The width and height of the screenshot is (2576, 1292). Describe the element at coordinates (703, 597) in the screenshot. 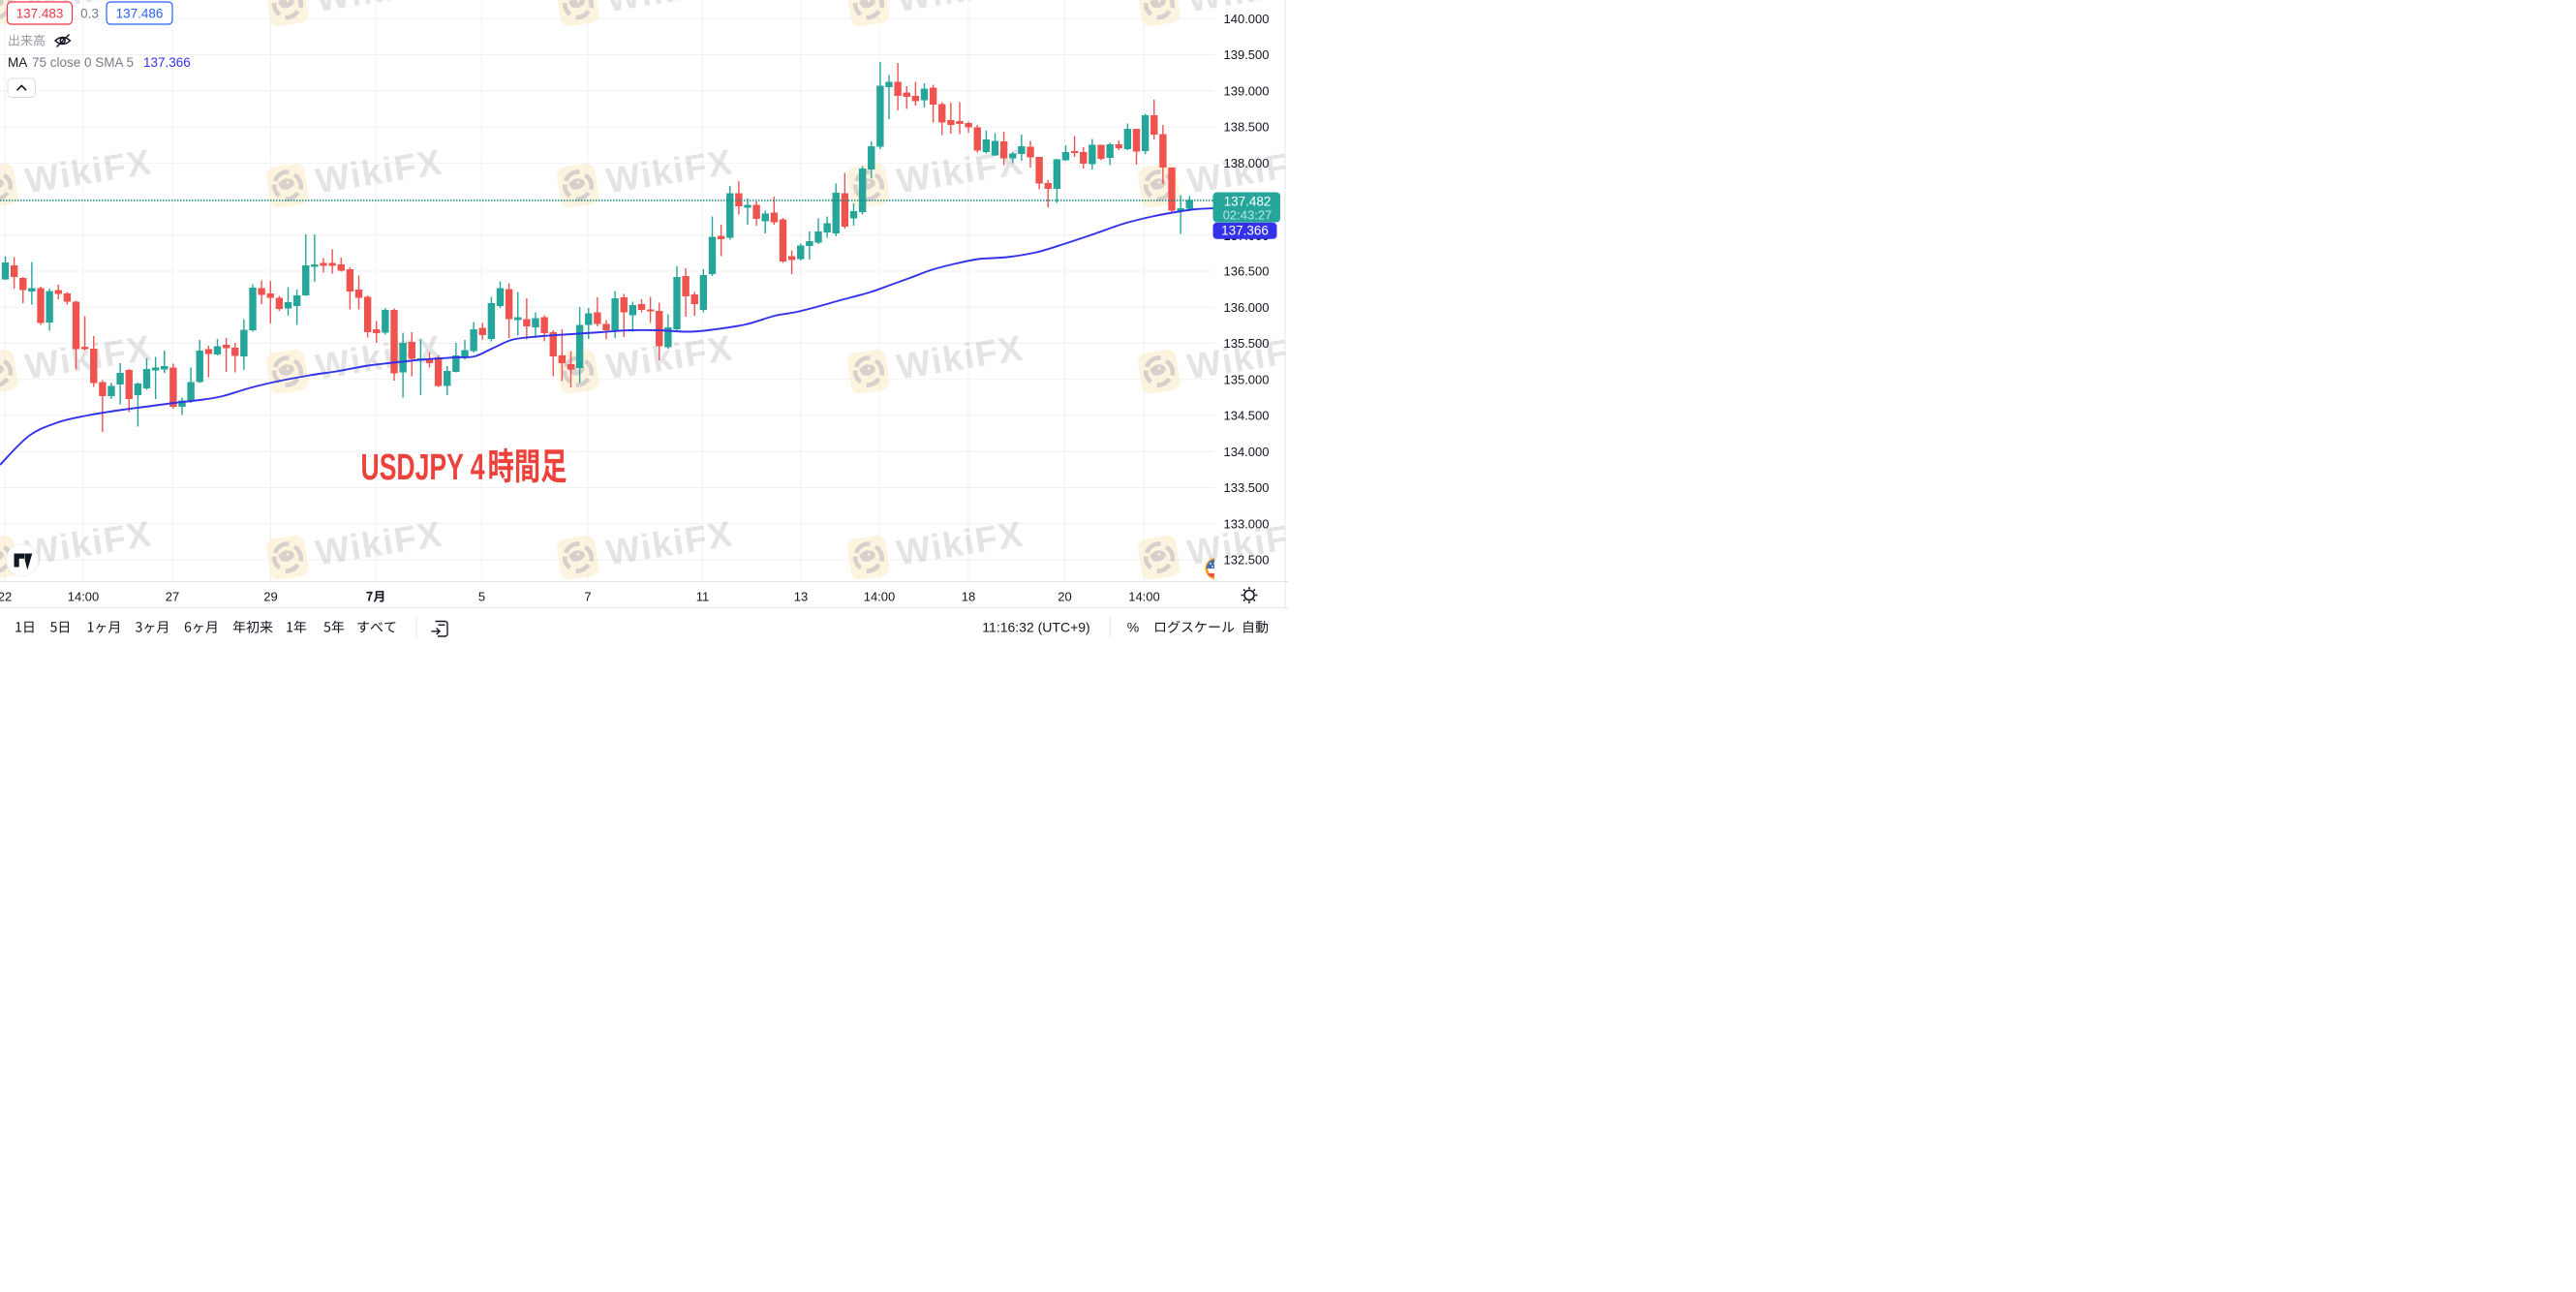

I see `svg-text: 11` at that location.